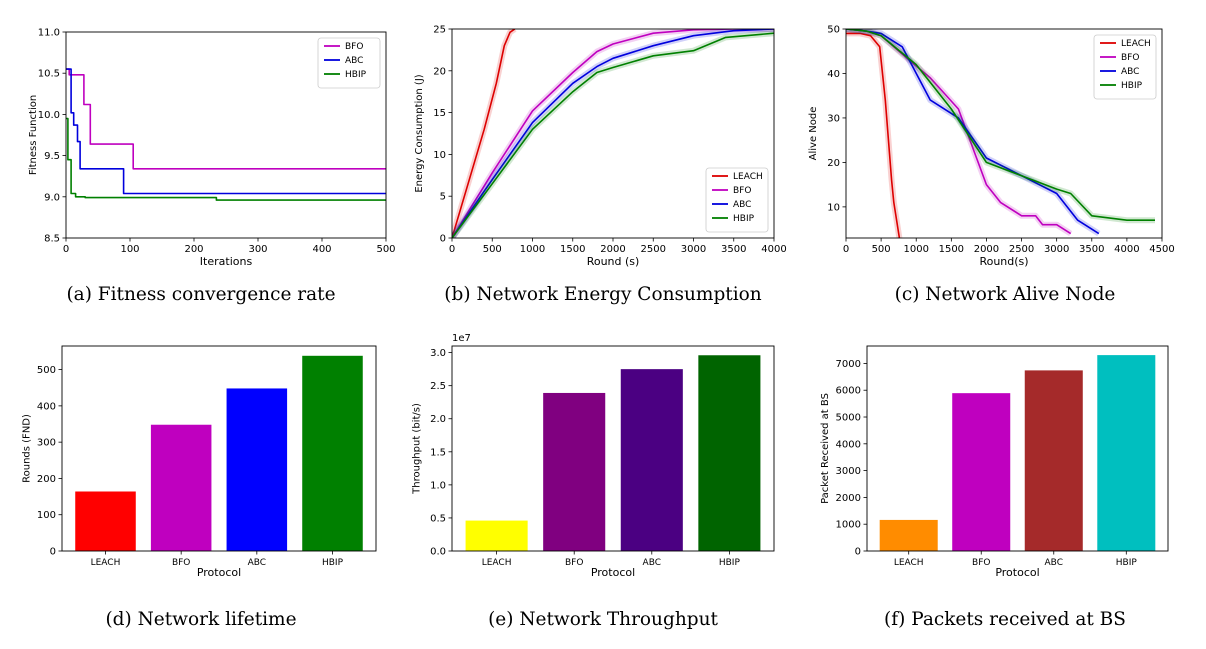  What do you see at coordinates (1161, 249) in the screenshot?
I see `x-tick-label: 4500` at bounding box center [1161, 249].